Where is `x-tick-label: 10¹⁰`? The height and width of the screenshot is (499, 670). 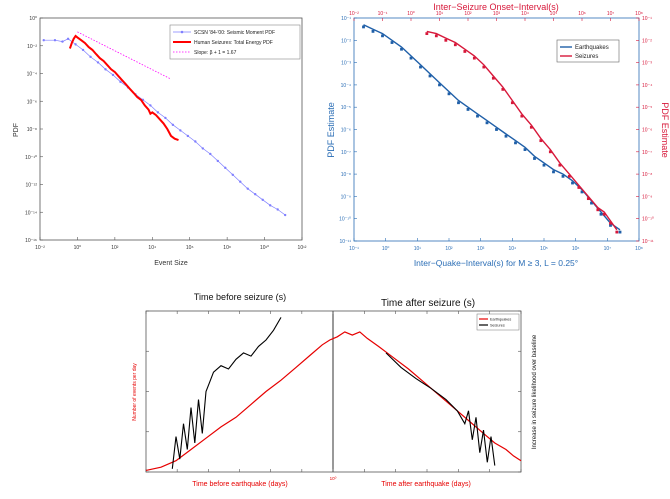 x-tick-label: 10¹⁰ is located at coordinates (264, 248).